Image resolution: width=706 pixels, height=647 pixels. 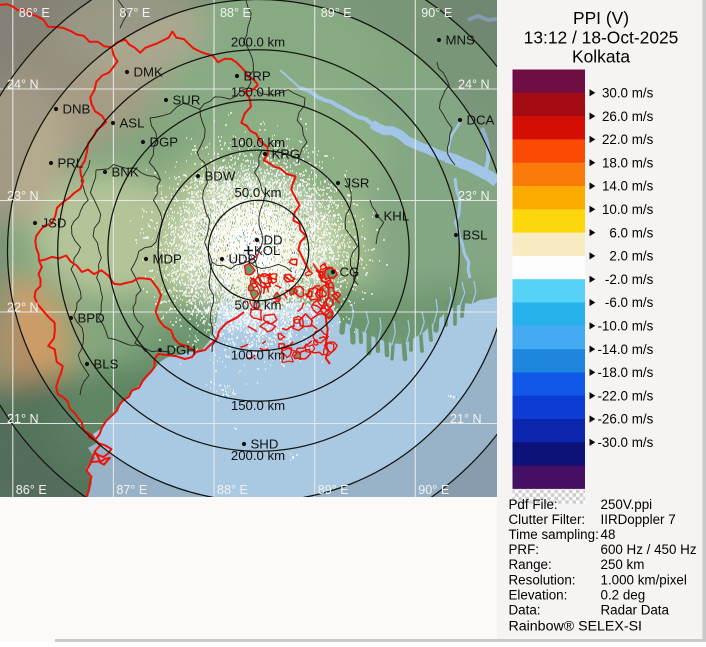 I want to click on svg-text: DGP, so click(x=164, y=142).